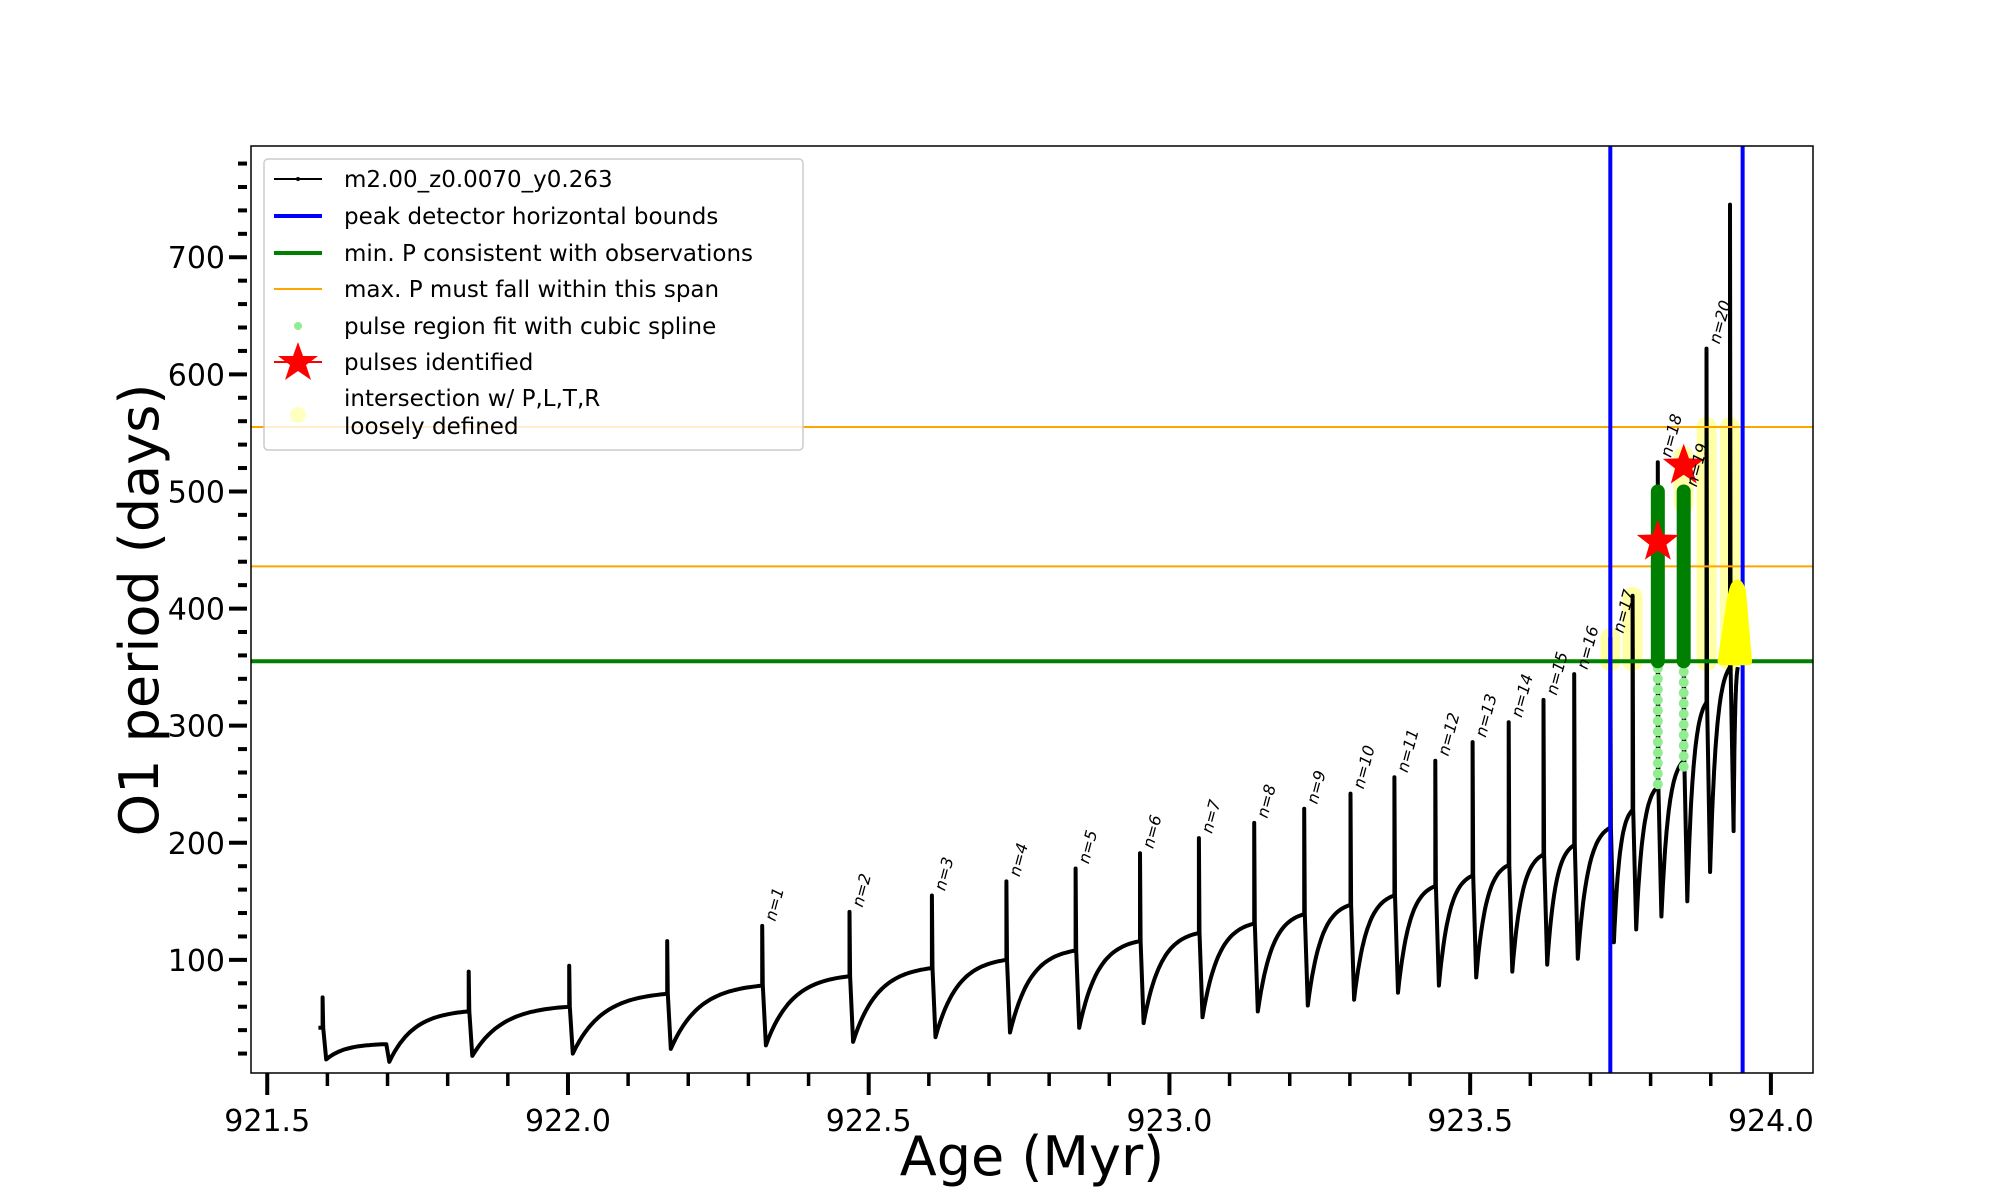 The image size is (2000, 1200). What do you see at coordinates (298, 415) in the screenshot?
I see `legend-intersection-swatch` at bounding box center [298, 415].